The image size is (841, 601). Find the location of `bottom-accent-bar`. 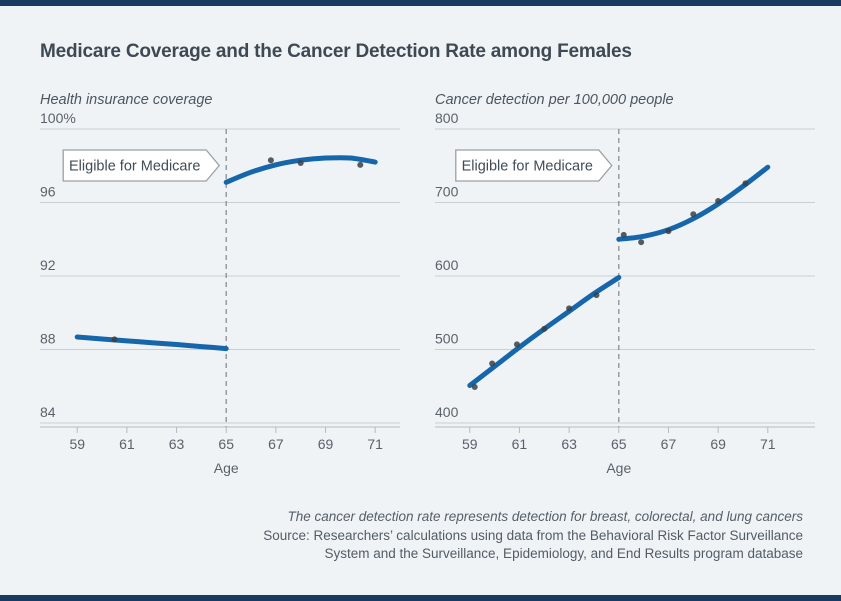

bottom-accent-bar is located at coordinates (420, 598).